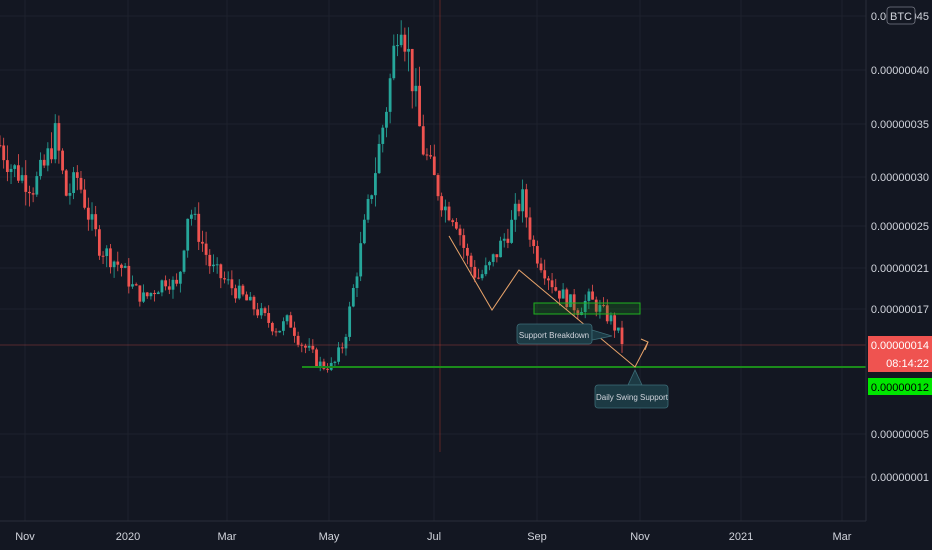 The height and width of the screenshot is (550, 932). Describe the element at coordinates (900, 388) in the screenshot. I see `support-price-value: 0.00000012` at that location.